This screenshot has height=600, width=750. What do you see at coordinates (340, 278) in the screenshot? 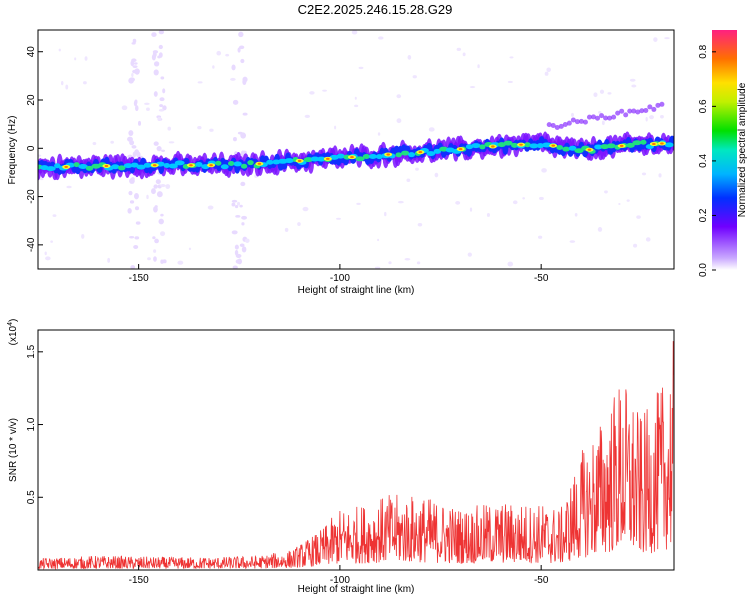
I see `spectrogram-xtick-label: -100` at bounding box center [340, 278].